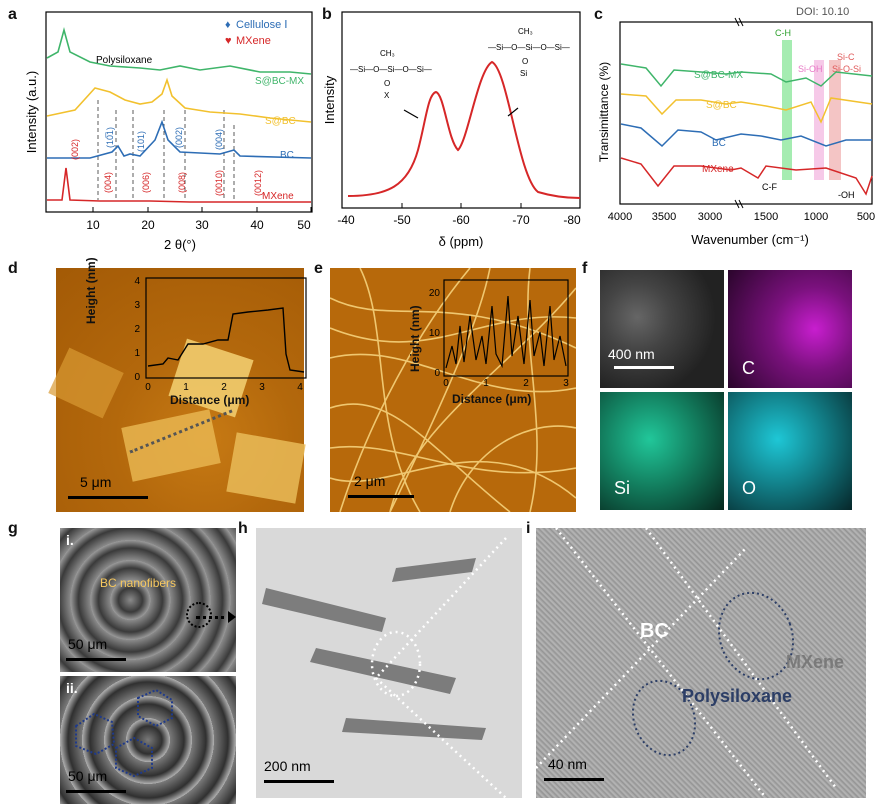  I want to click on inset-d-ytick-3: 3, so click(137, 305).